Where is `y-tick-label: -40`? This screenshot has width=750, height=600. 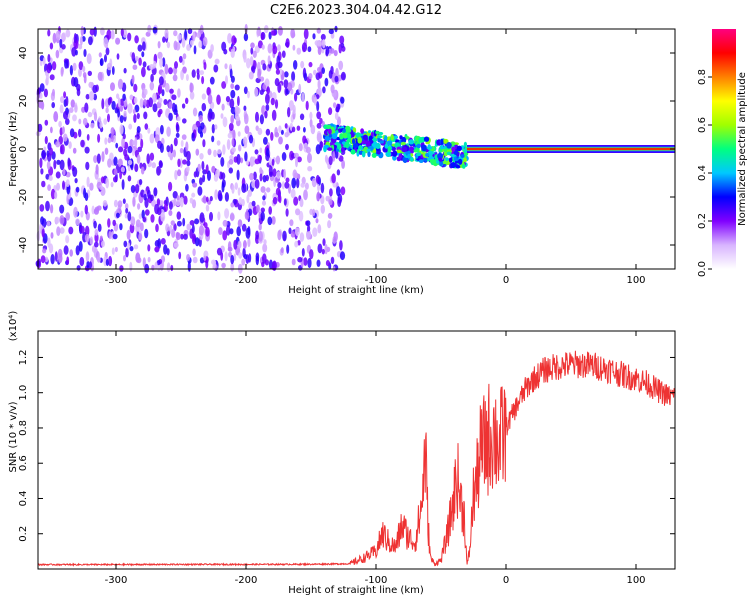 y-tick-label: -40 is located at coordinates (23, 245).